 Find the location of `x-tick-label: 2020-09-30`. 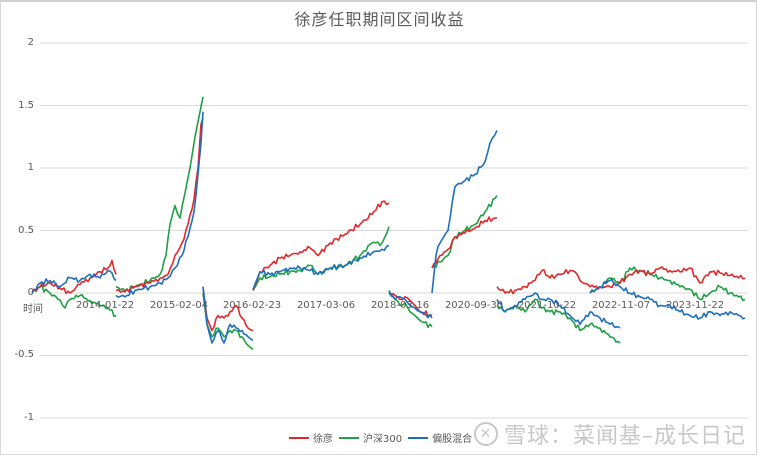

x-tick-label: 2020-09-30 is located at coordinates (474, 305).